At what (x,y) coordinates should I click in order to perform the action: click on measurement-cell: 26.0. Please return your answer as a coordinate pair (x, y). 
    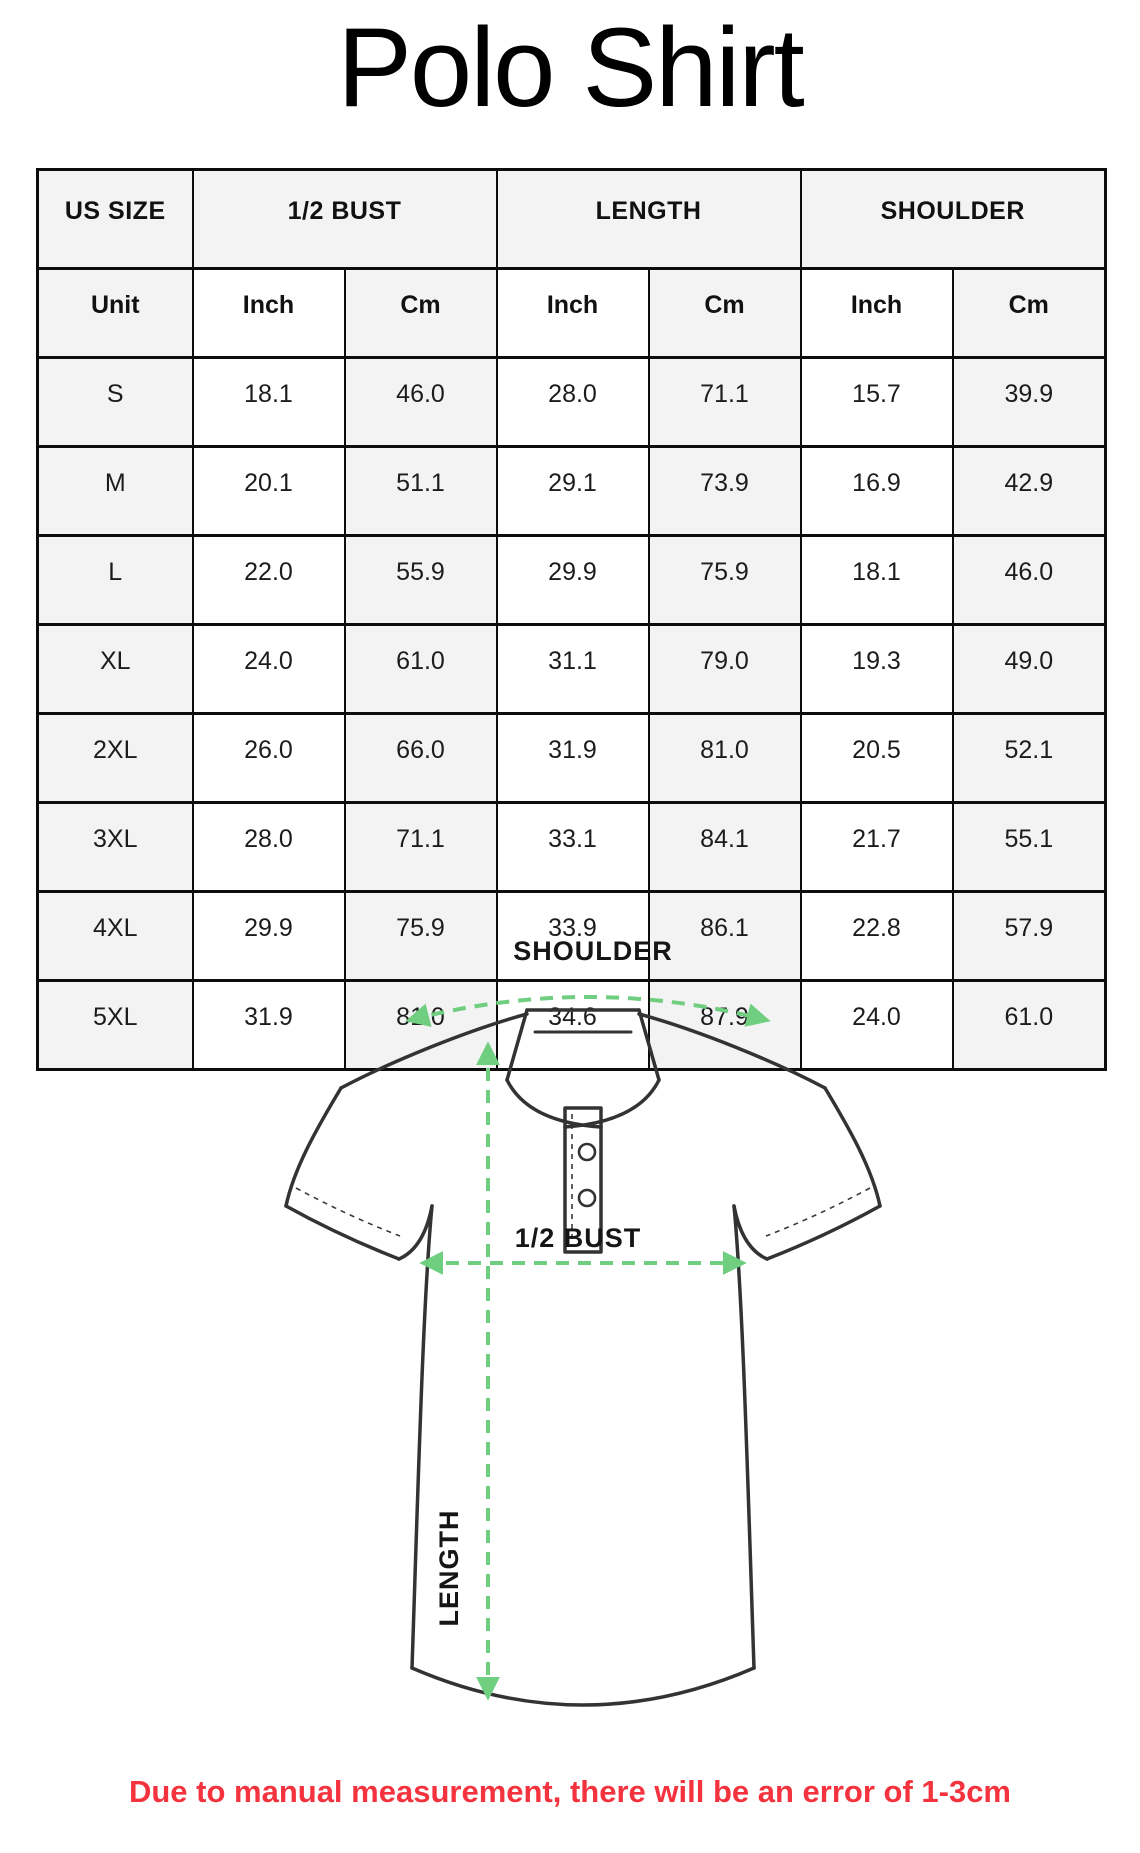
    Looking at the image, I should click on (268, 758).